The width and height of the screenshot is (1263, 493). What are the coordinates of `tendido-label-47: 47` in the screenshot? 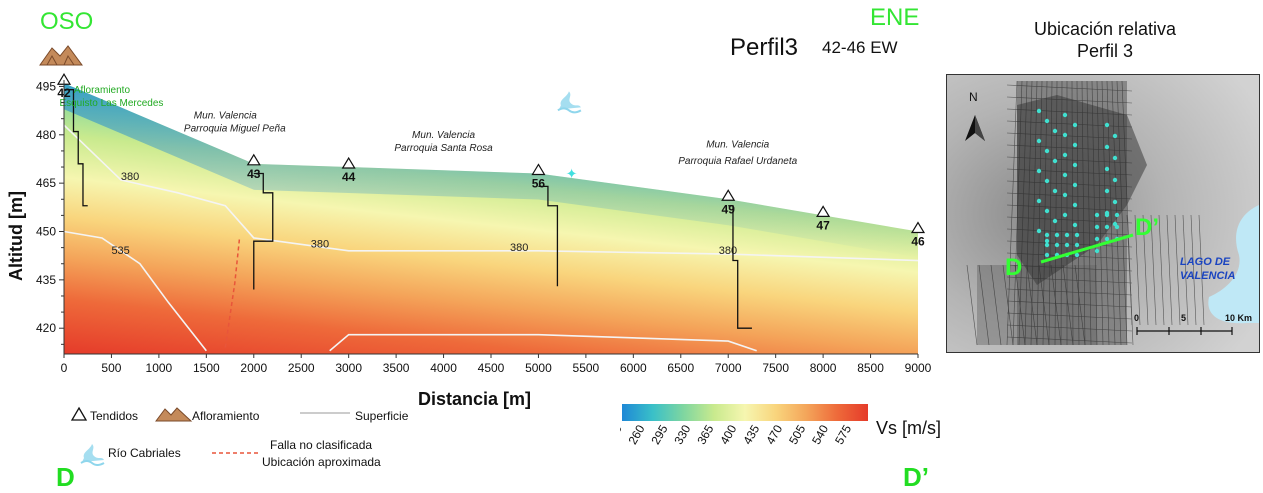 It's located at (823, 225).